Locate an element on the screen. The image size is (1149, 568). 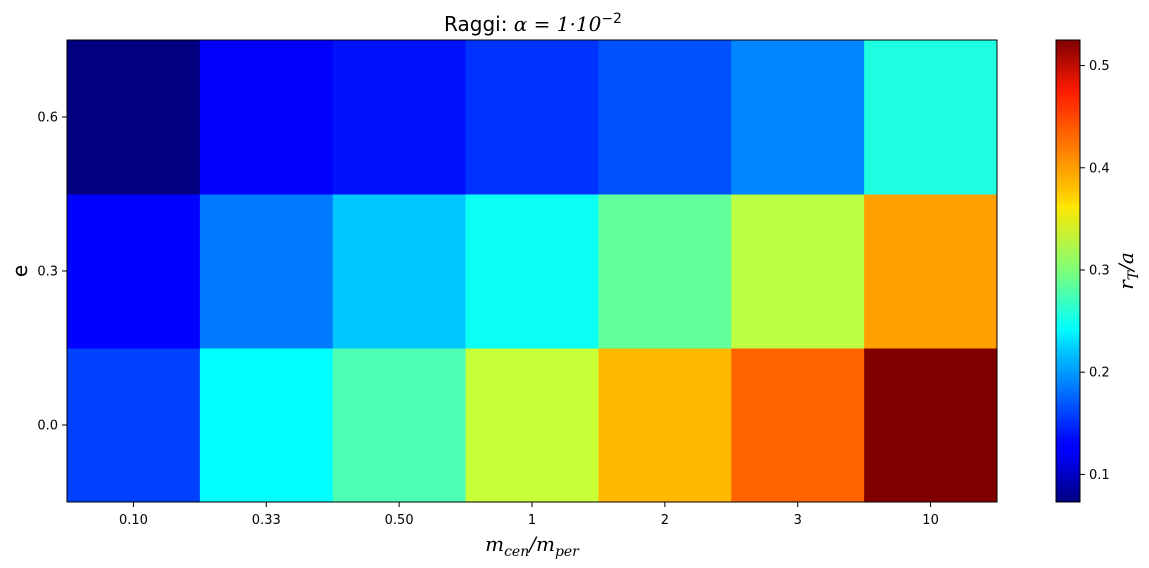
colorbar-tick-label: 0.1 is located at coordinates (1099, 475).